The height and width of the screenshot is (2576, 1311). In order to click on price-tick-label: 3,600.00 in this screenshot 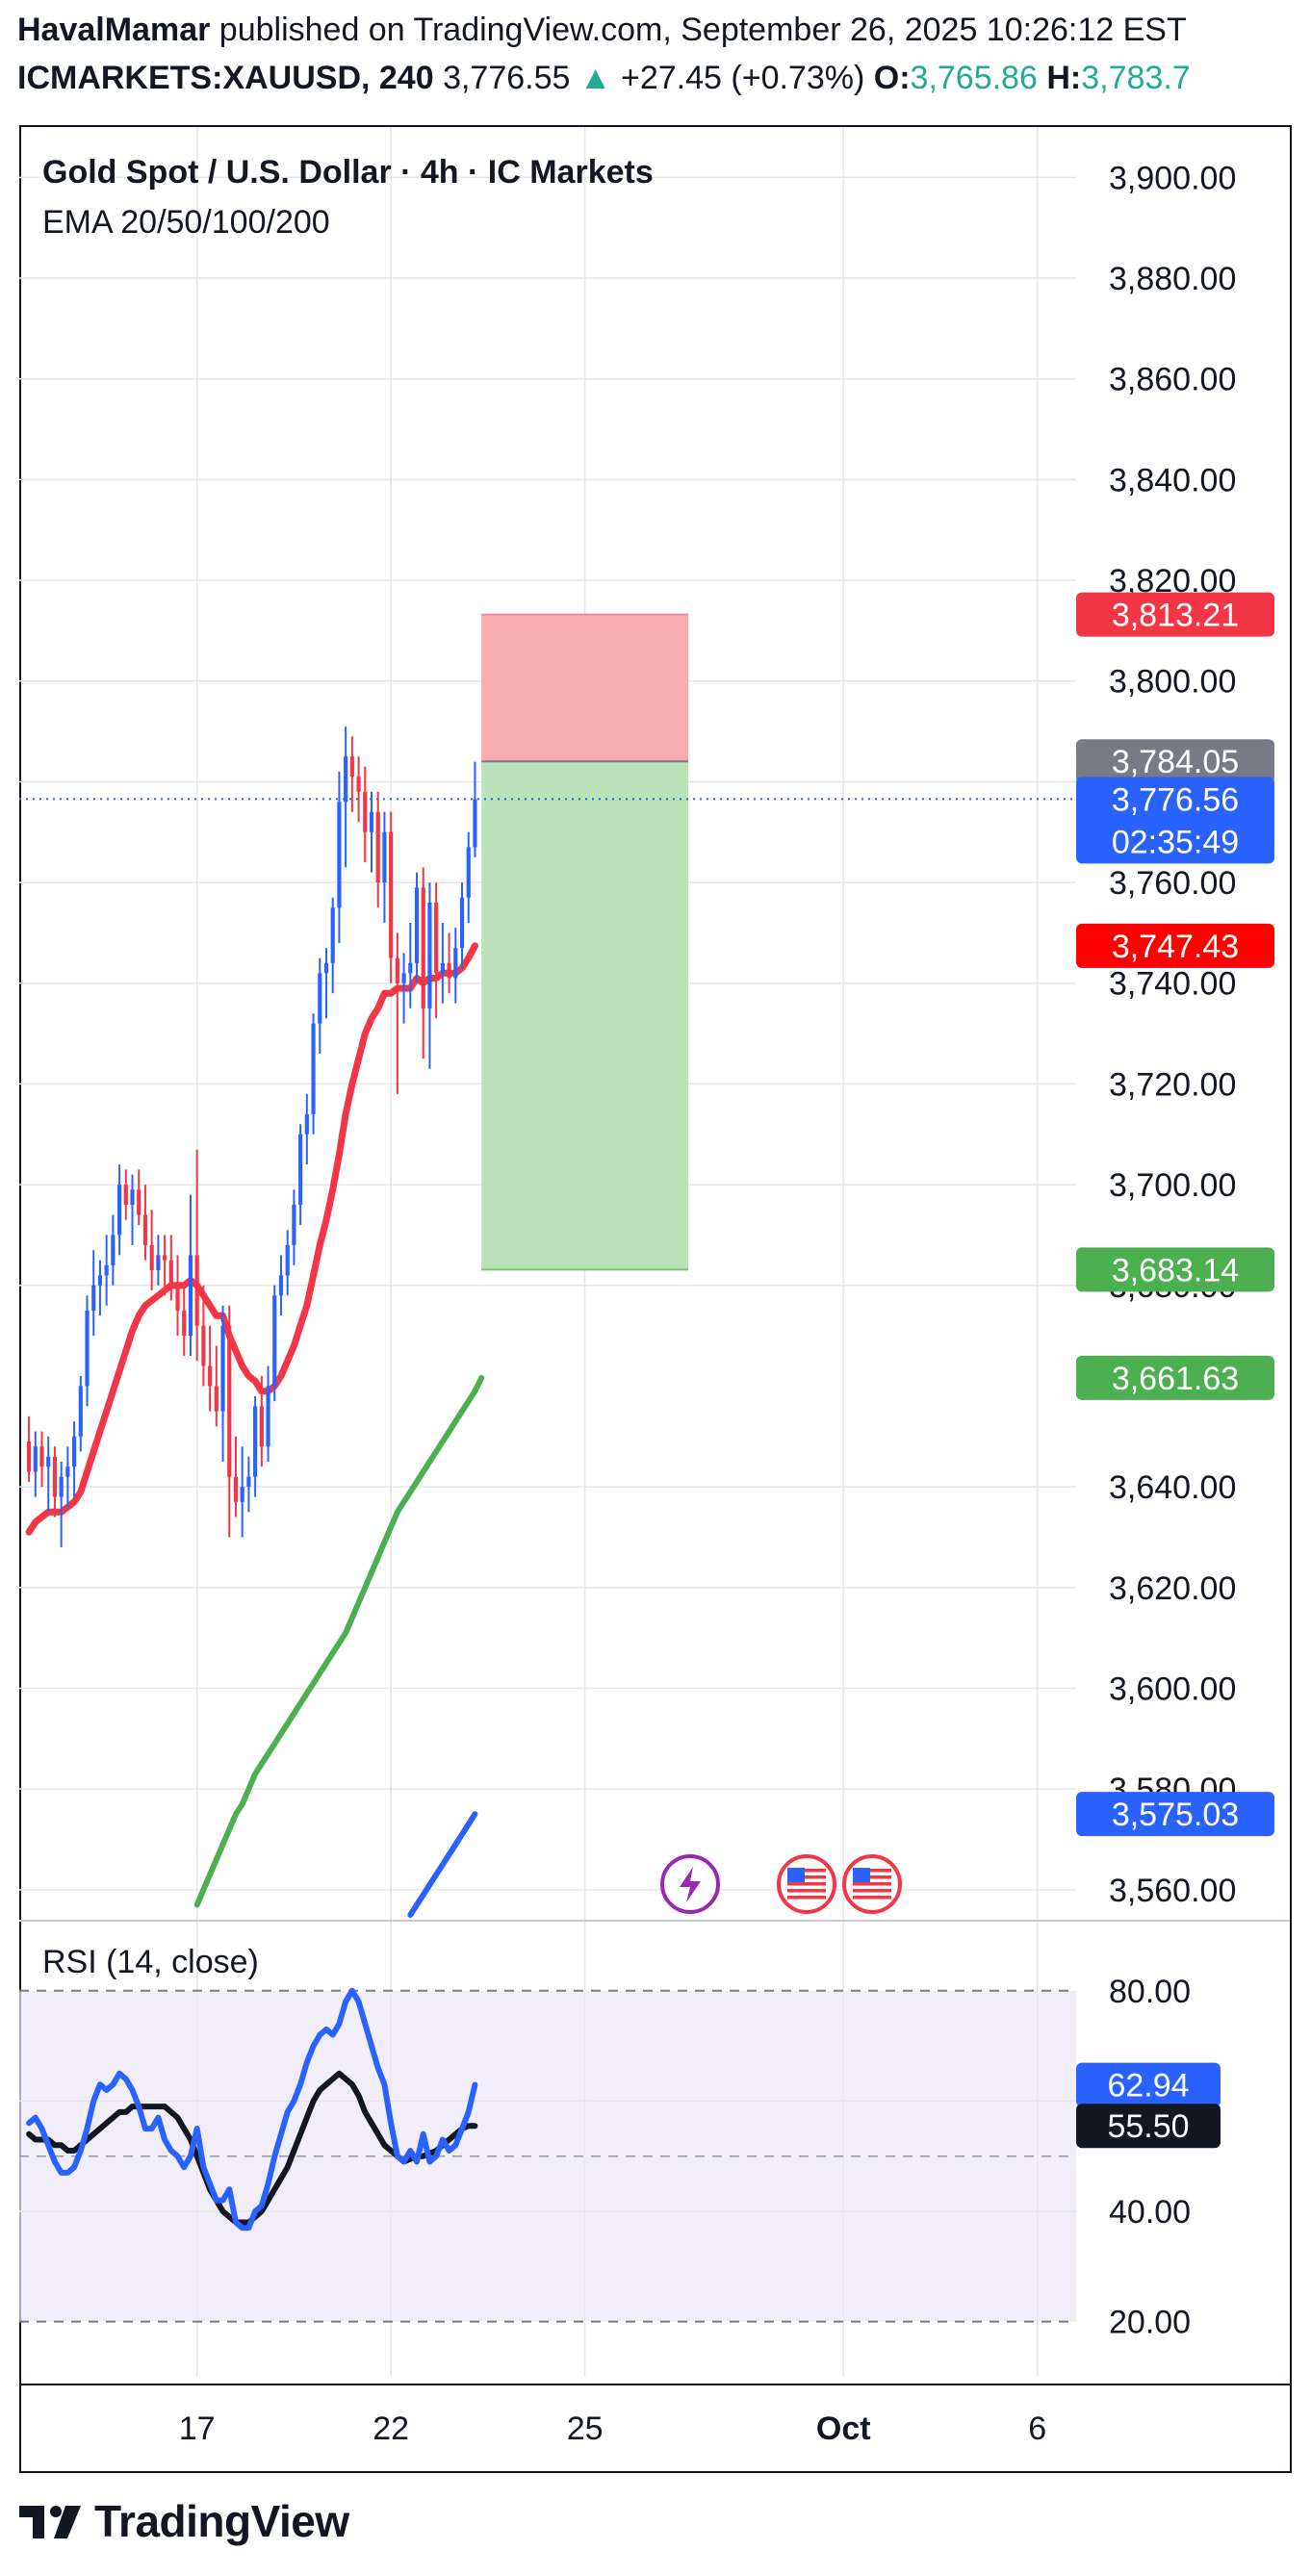, I will do `click(1172, 1689)`.